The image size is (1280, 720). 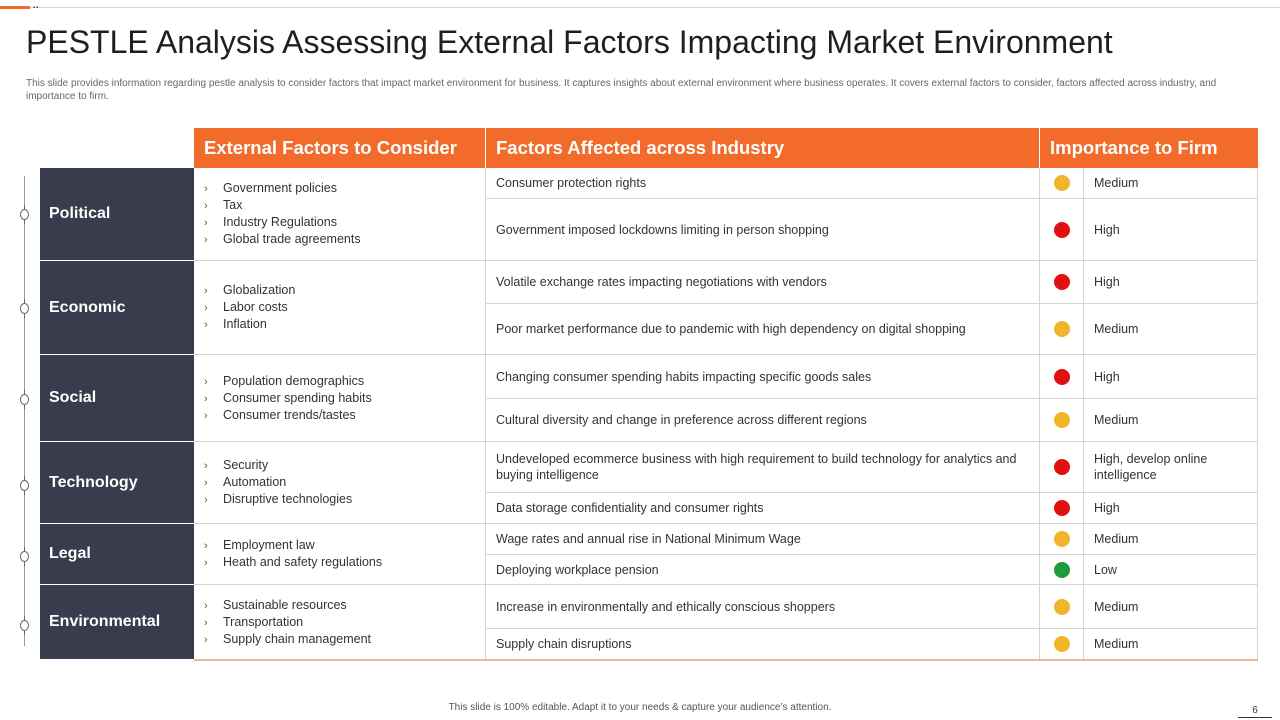 I want to click on top-rule, so click(x=640, y=7).